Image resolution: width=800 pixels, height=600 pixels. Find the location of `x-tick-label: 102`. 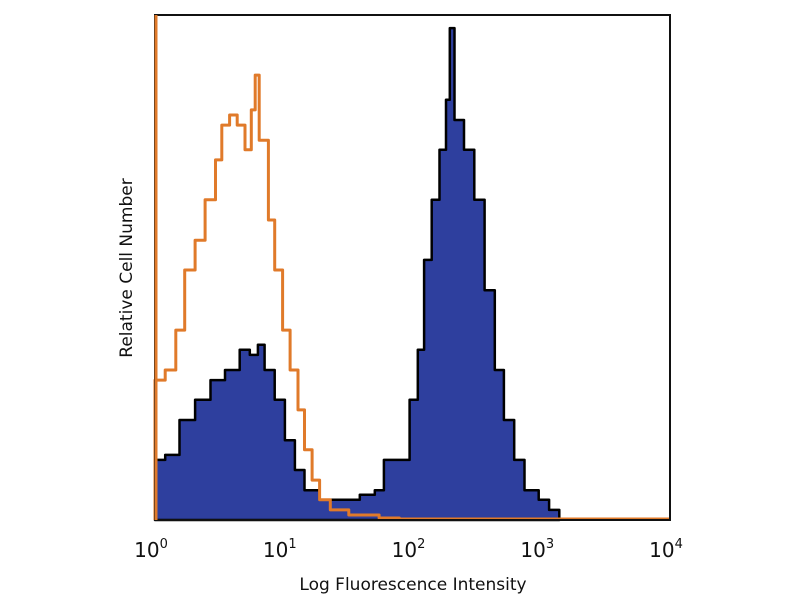

x-tick-label: 102 is located at coordinates (409, 549).